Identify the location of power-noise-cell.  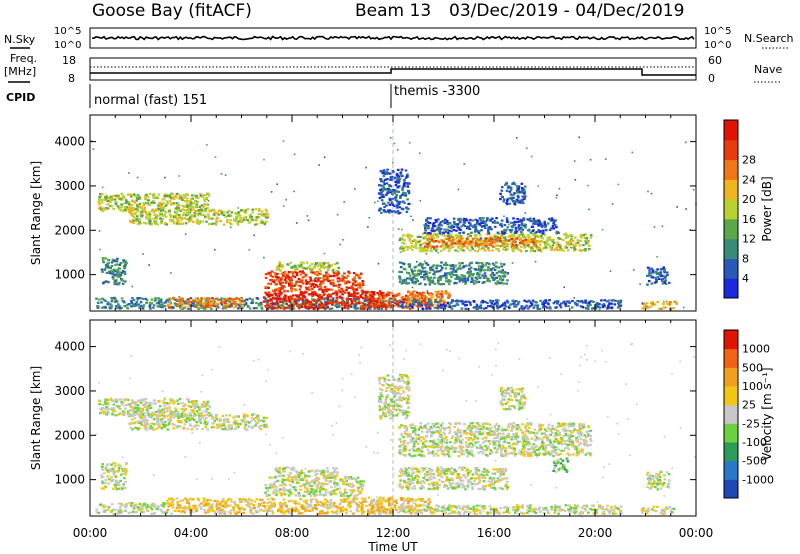
(120, 282).